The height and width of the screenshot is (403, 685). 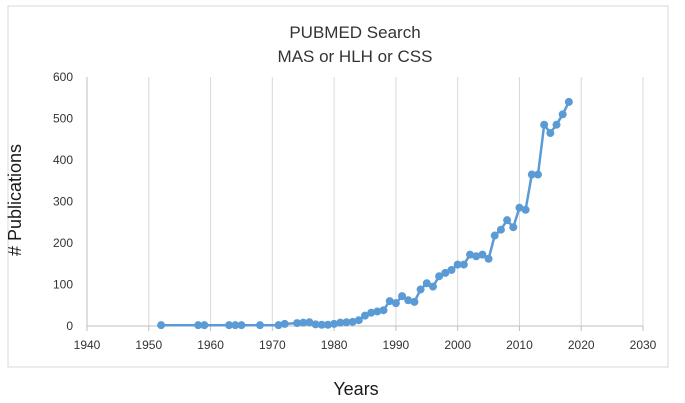 What do you see at coordinates (148, 345) in the screenshot?
I see `x-tick-label-1950: 1950` at bounding box center [148, 345].